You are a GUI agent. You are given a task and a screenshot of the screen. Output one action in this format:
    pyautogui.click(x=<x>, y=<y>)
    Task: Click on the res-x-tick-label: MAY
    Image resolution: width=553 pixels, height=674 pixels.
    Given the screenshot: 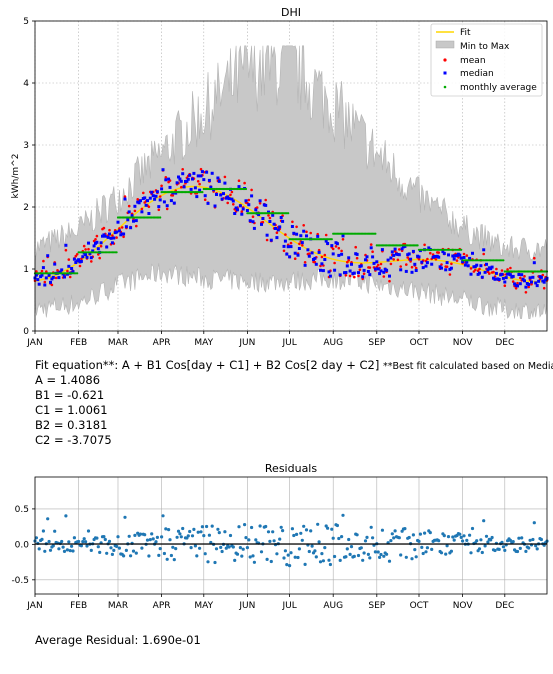 What is the action you would take?
    pyautogui.click(x=203, y=606)
    